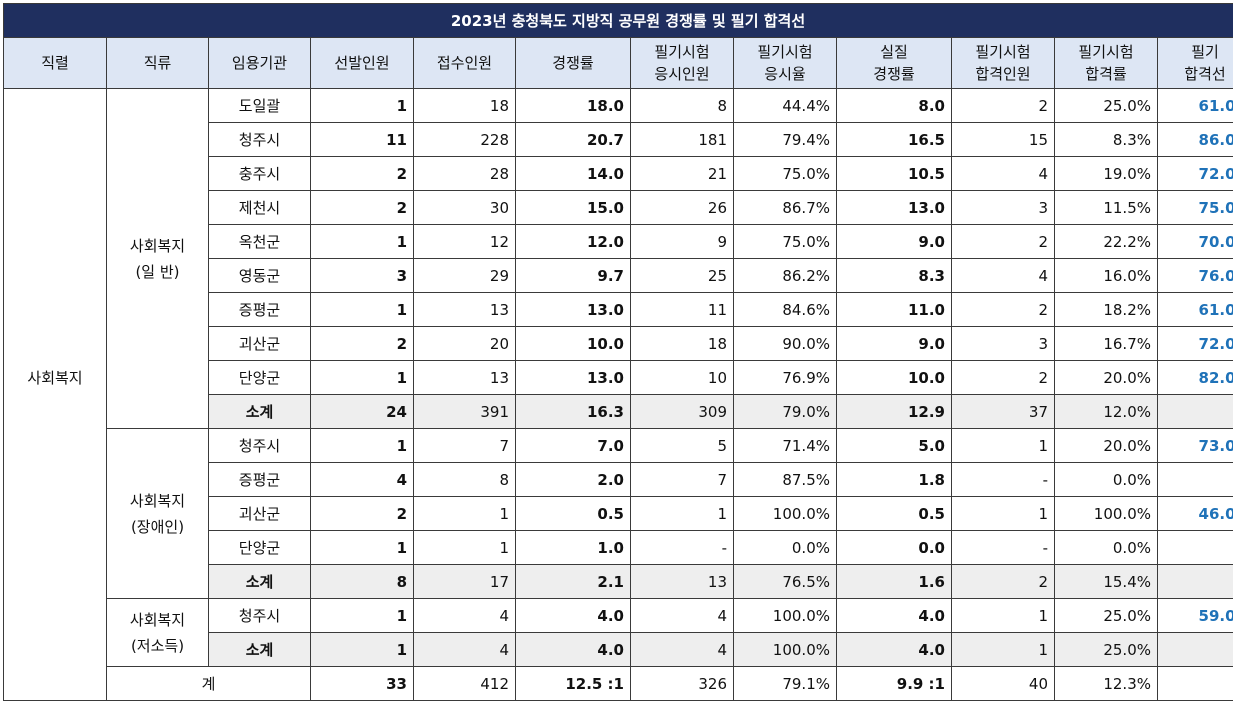 The width and height of the screenshot is (1233, 711). Describe the element at coordinates (785, 208) in the screenshot. I see `take-rate-cell: 86.7%` at that location.